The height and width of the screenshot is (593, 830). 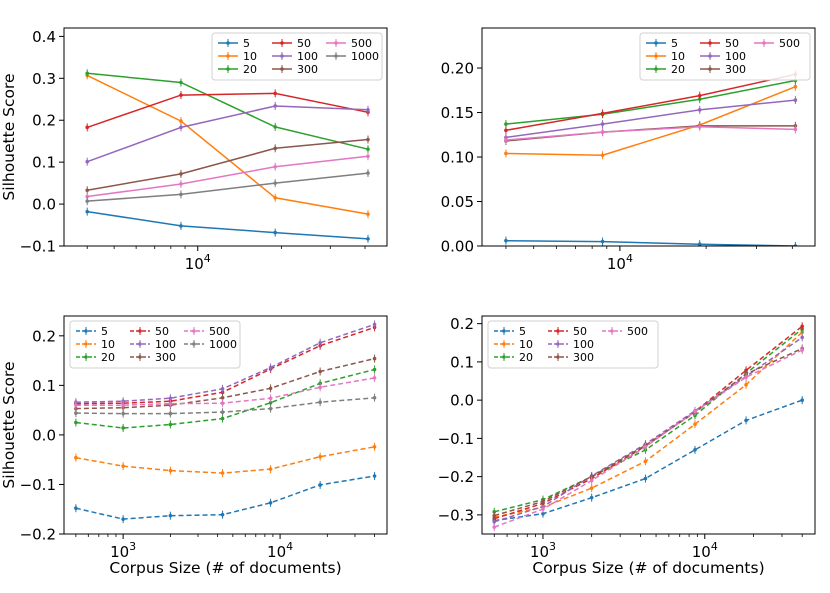 I want to click on y-tick-label: 0.00, so click(x=457, y=247).